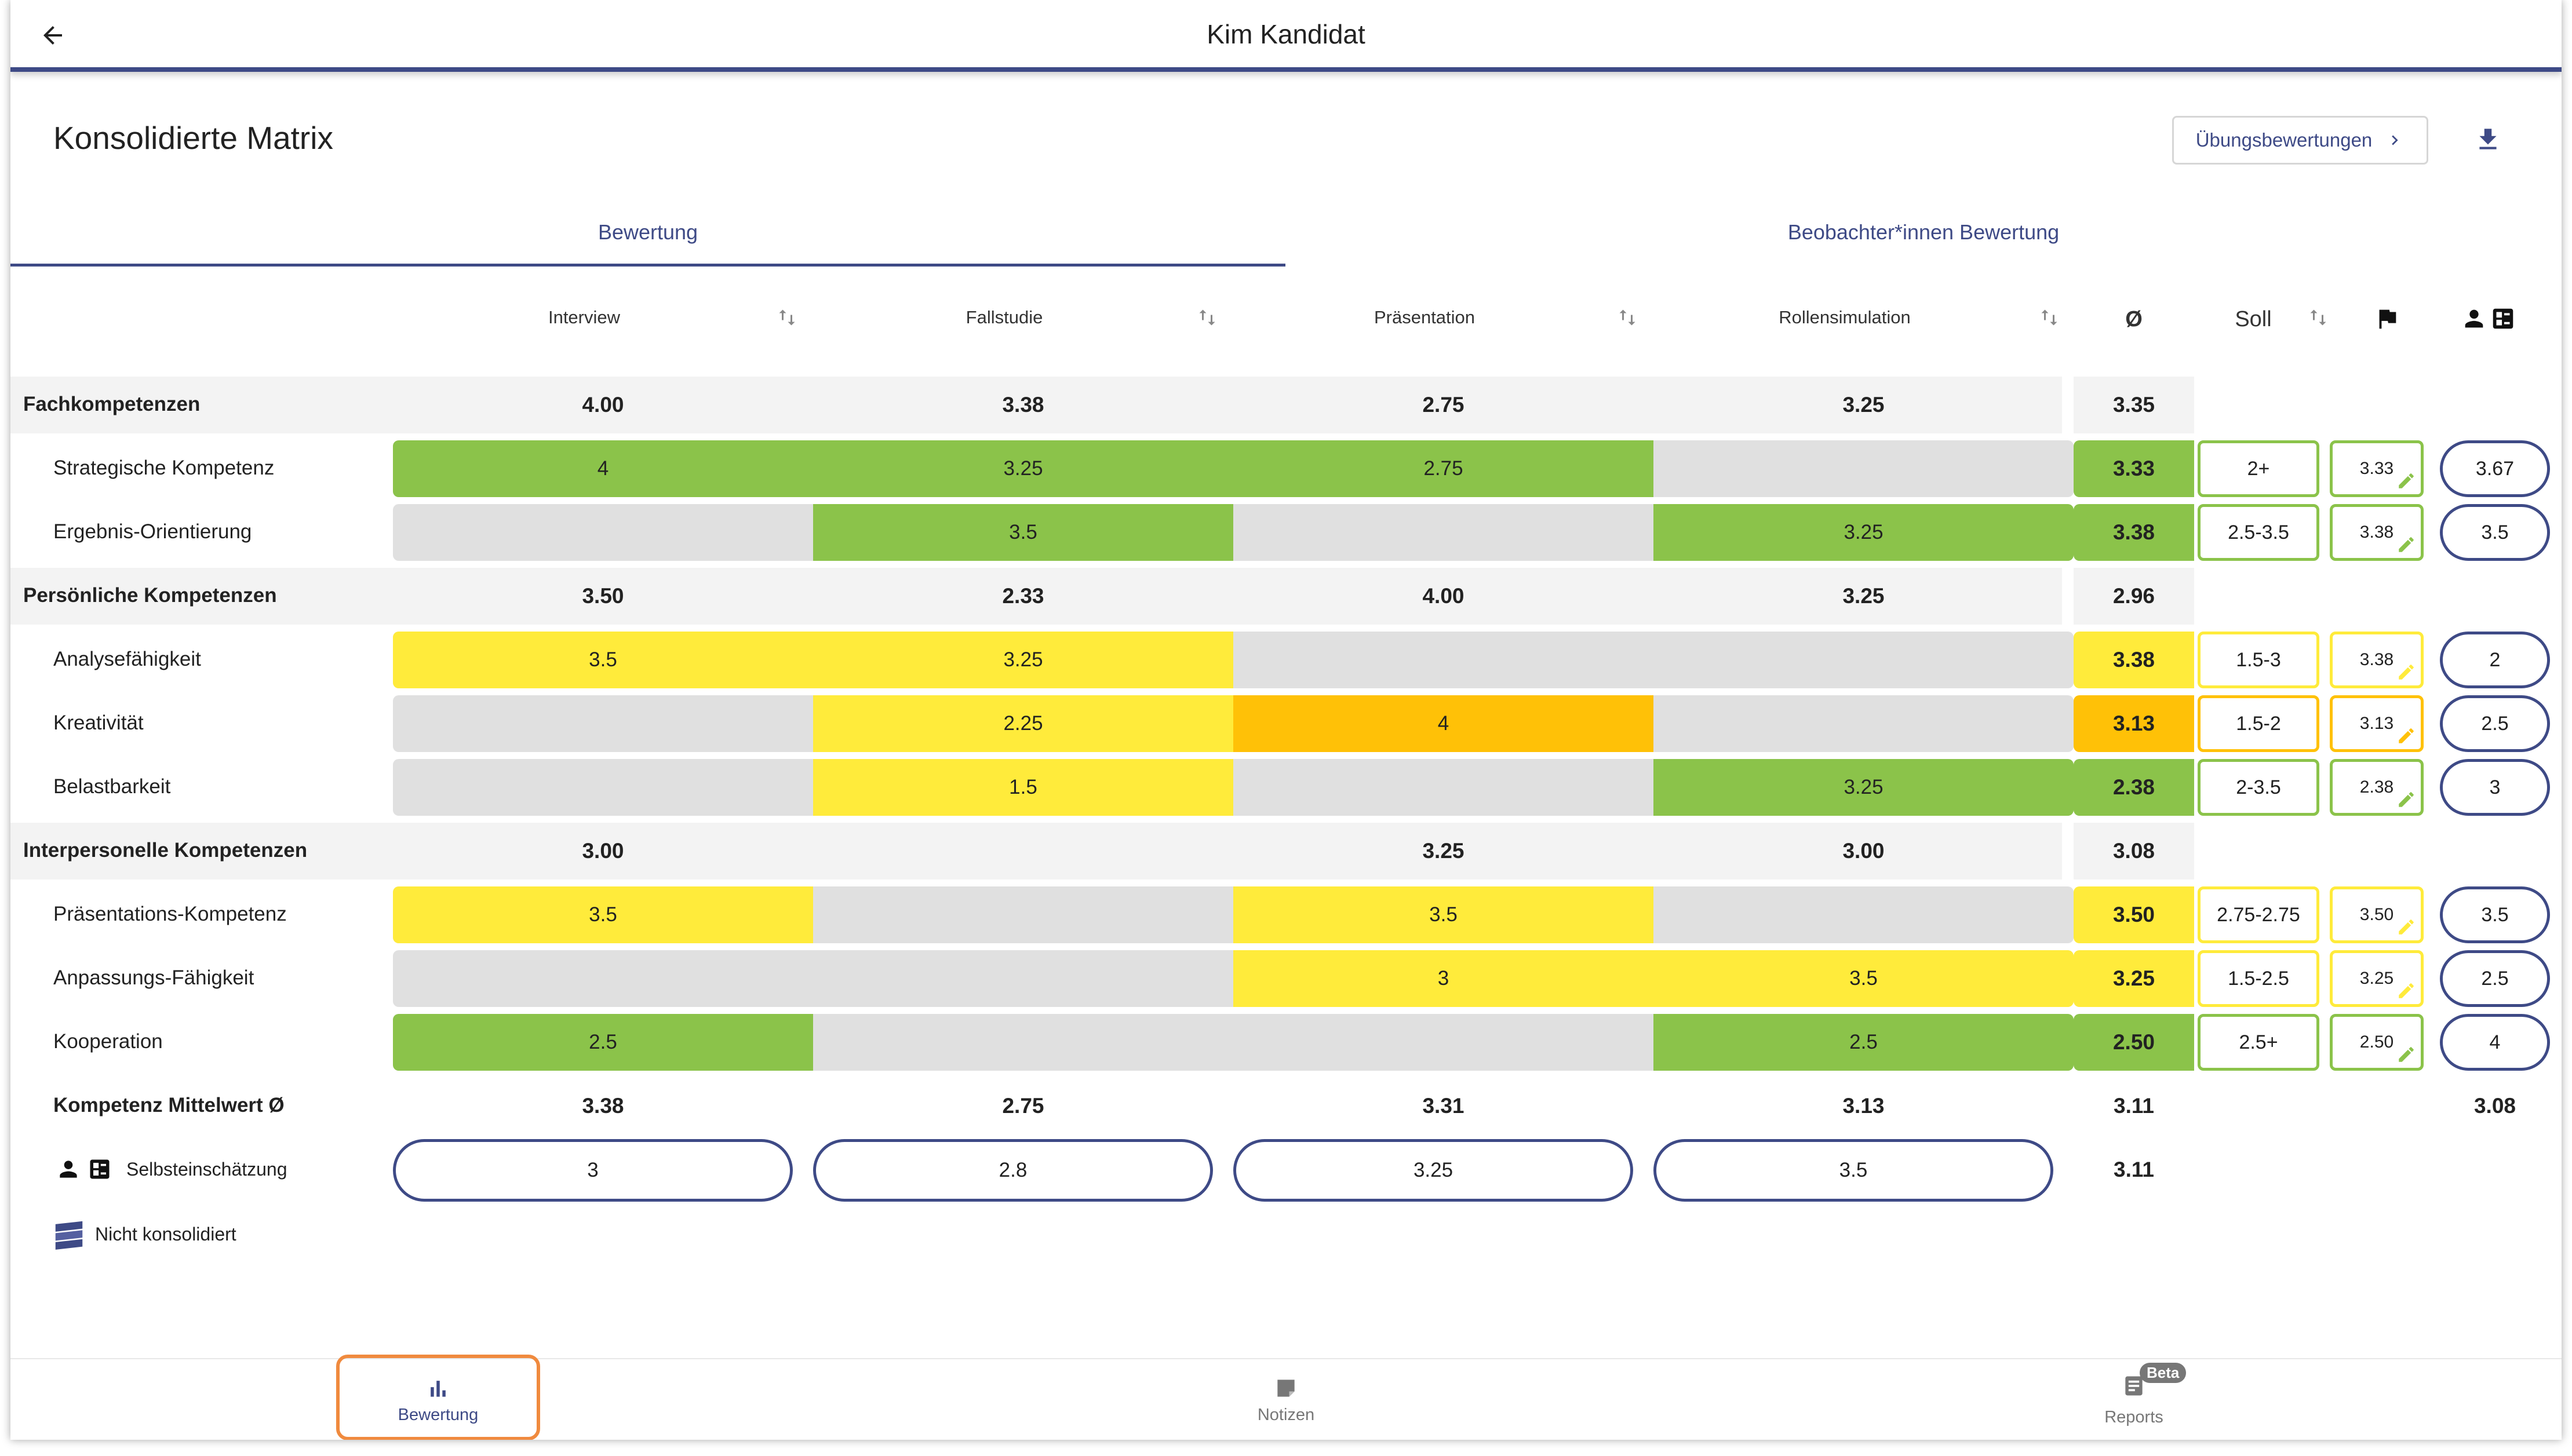 This screenshot has width=2572, height=1456. What do you see at coordinates (1023, 851) in the screenshot?
I see `category-value` at bounding box center [1023, 851].